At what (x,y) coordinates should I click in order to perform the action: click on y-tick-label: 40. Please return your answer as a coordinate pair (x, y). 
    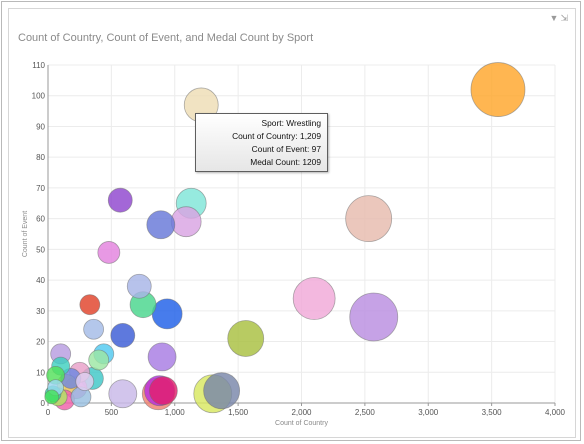
    Looking at the image, I should click on (40, 280).